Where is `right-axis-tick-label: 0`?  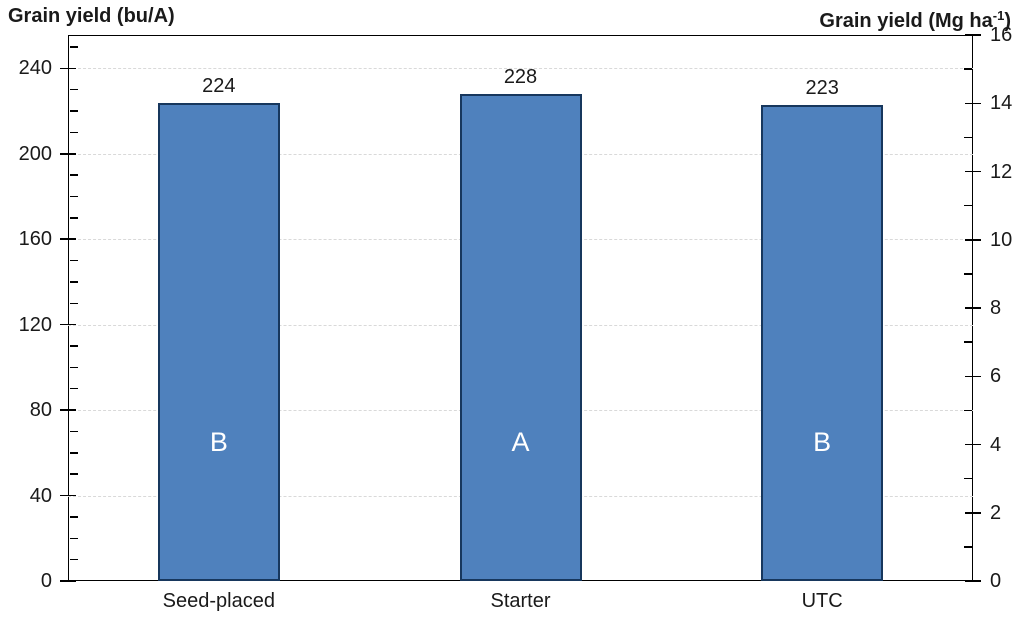
right-axis-tick-label: 0 is located at coordinates (996, 581).